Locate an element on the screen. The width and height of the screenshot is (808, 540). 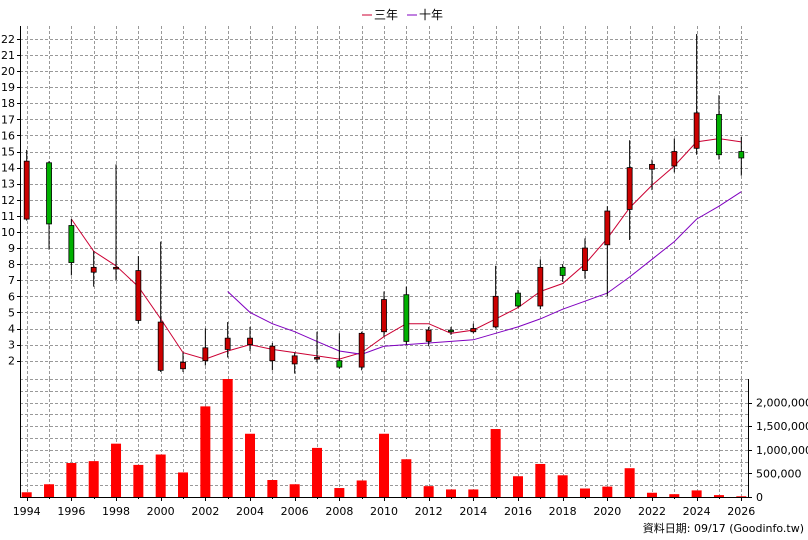
price-axis-labels: 2 3 4 5 6 7 8 9 10 11 12 13 14 15 16 17 18 19 20 21 22 is located at coordinates (8, 200).